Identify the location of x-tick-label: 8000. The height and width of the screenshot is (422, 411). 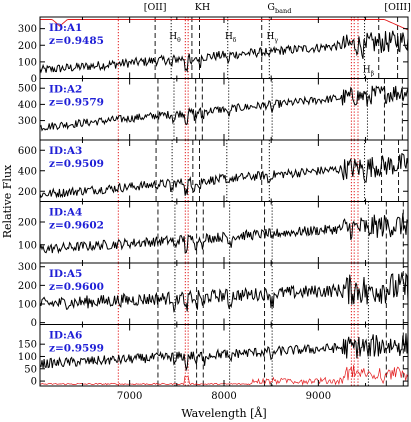
(223, 396).